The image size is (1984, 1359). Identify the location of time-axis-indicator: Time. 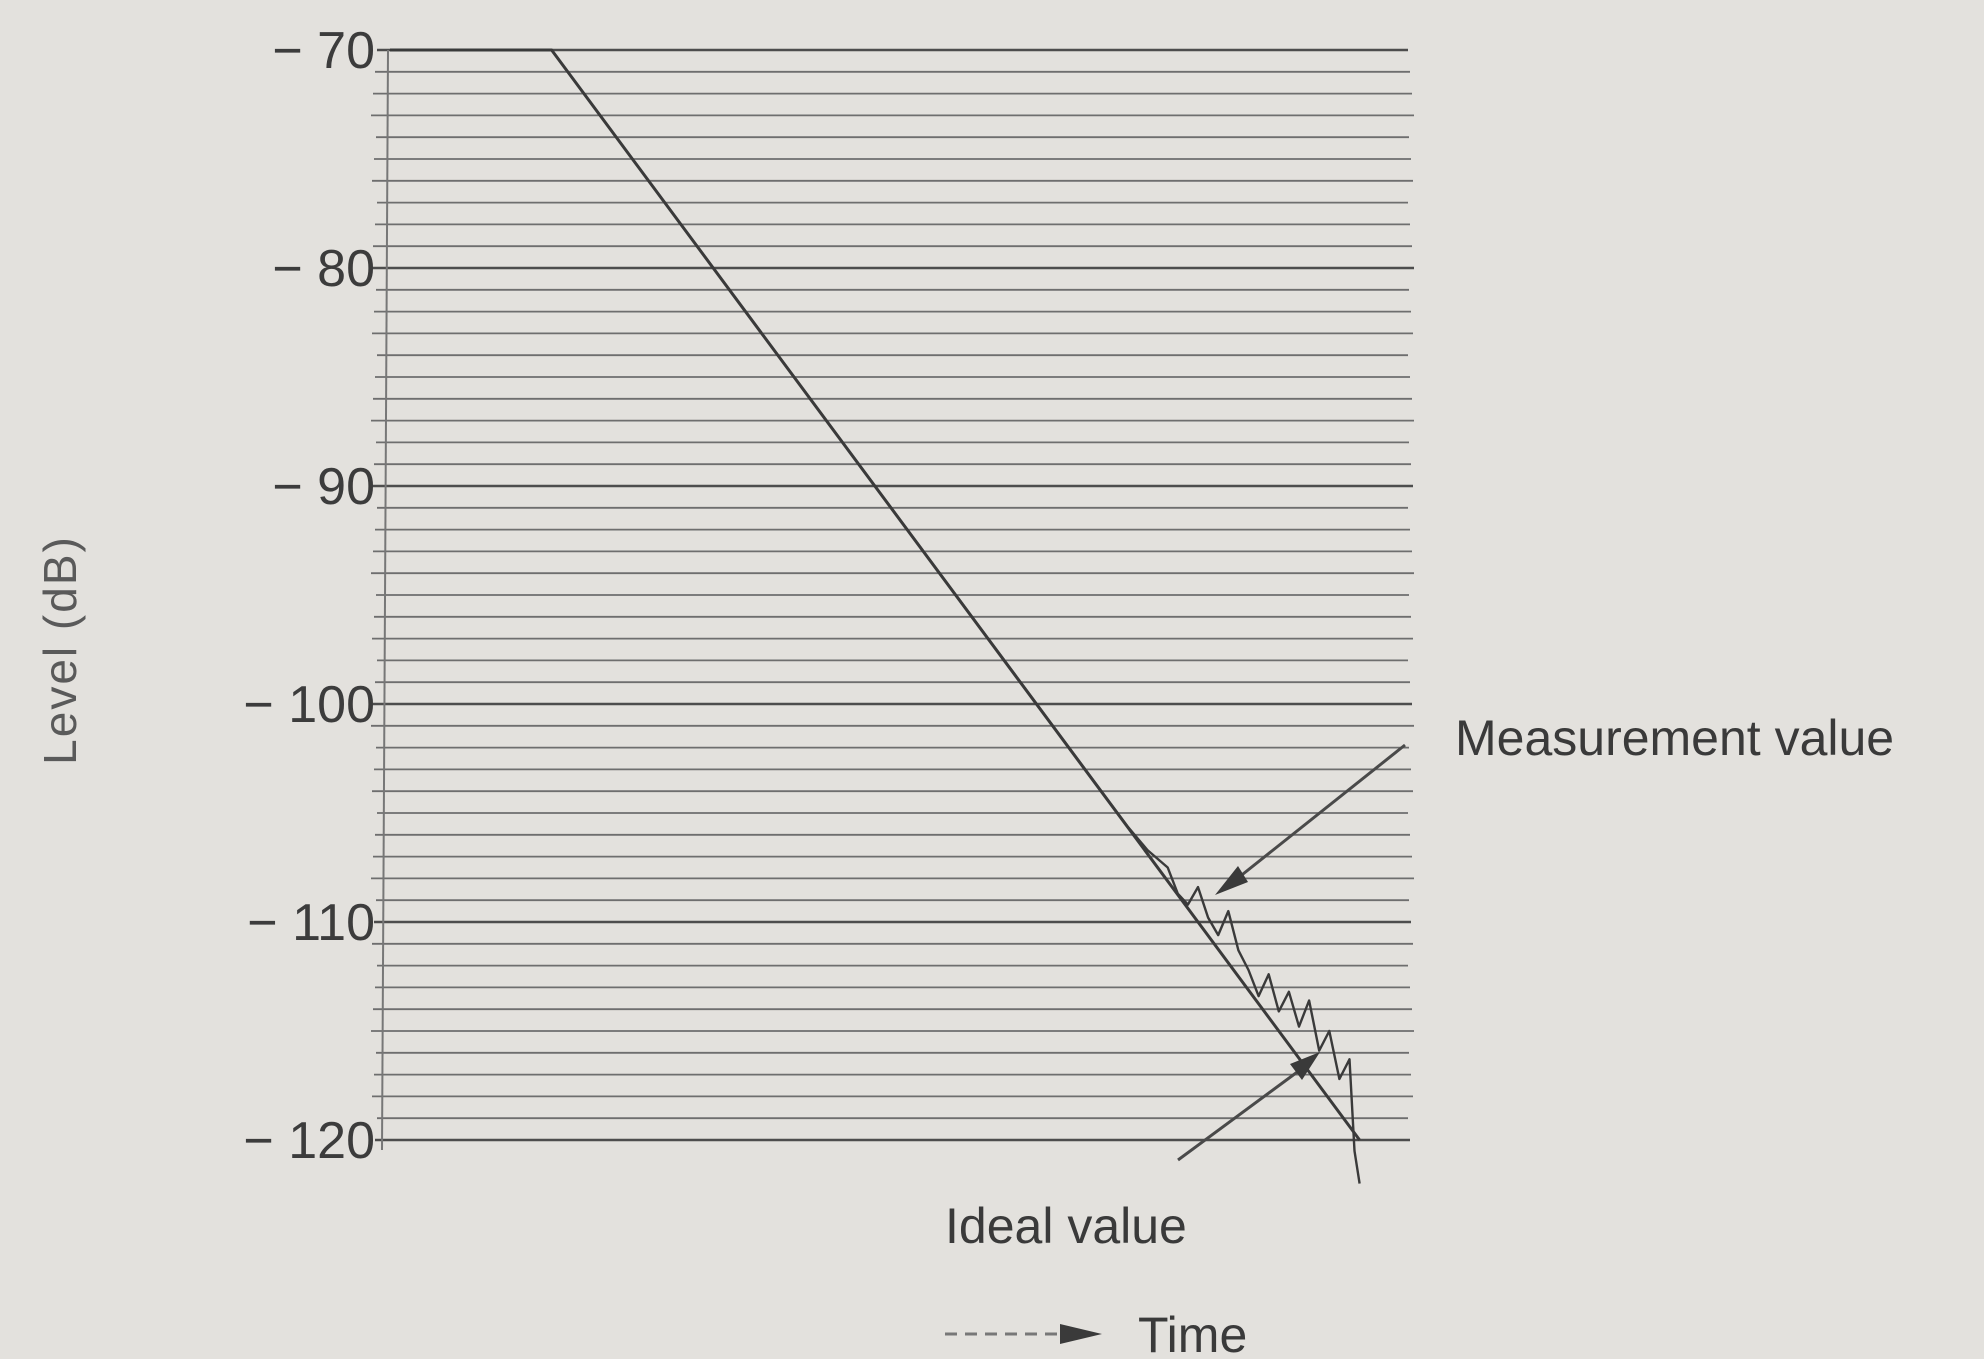
(1096, 1333).